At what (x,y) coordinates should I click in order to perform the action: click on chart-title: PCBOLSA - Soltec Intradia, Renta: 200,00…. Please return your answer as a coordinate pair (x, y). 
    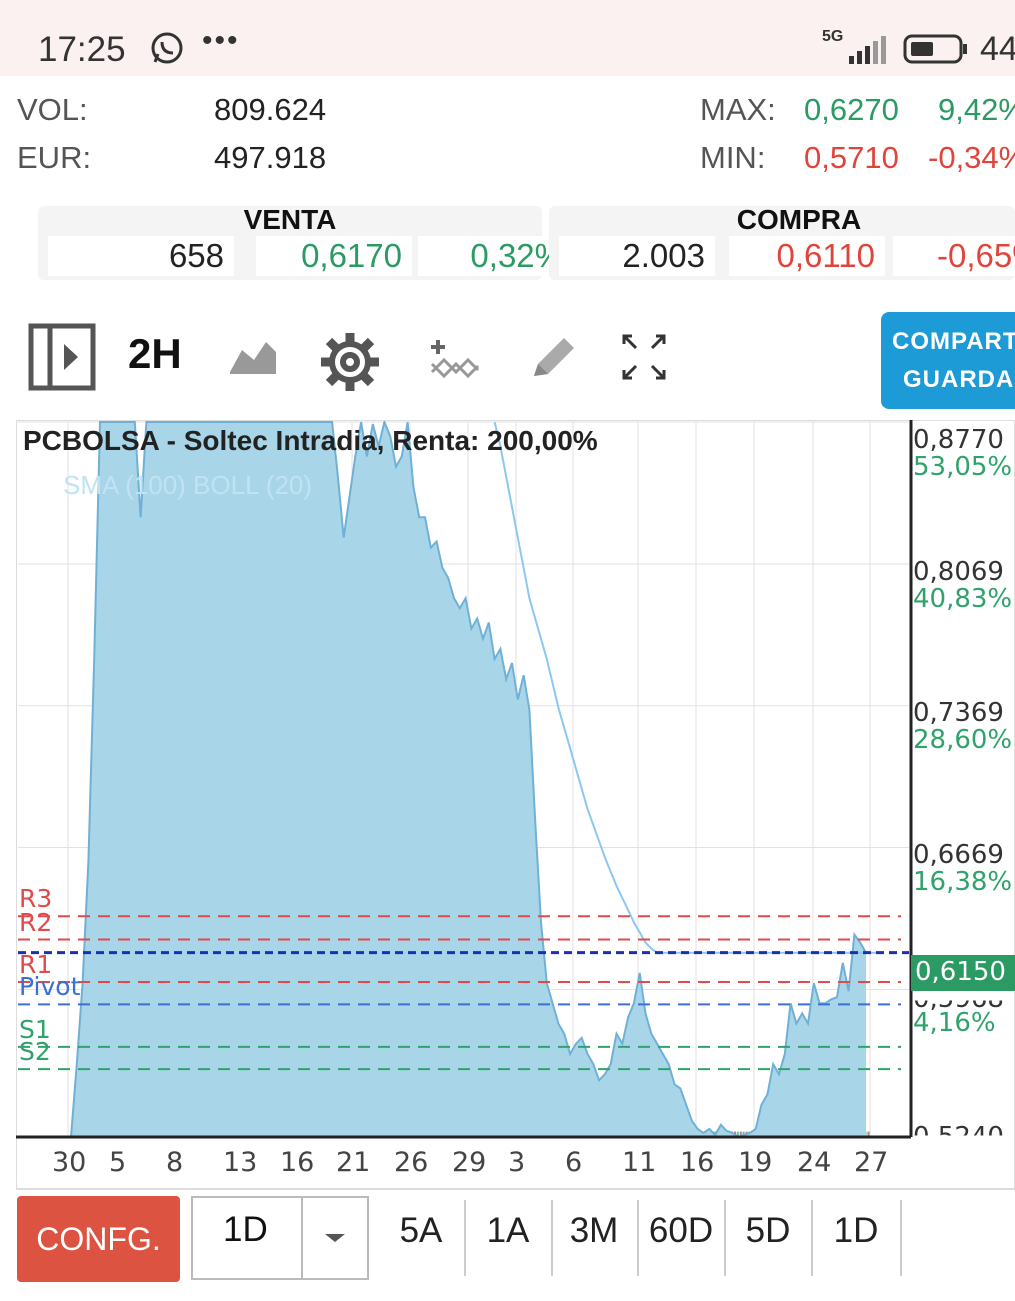
    Looking at the image, I should click on (310, 440).